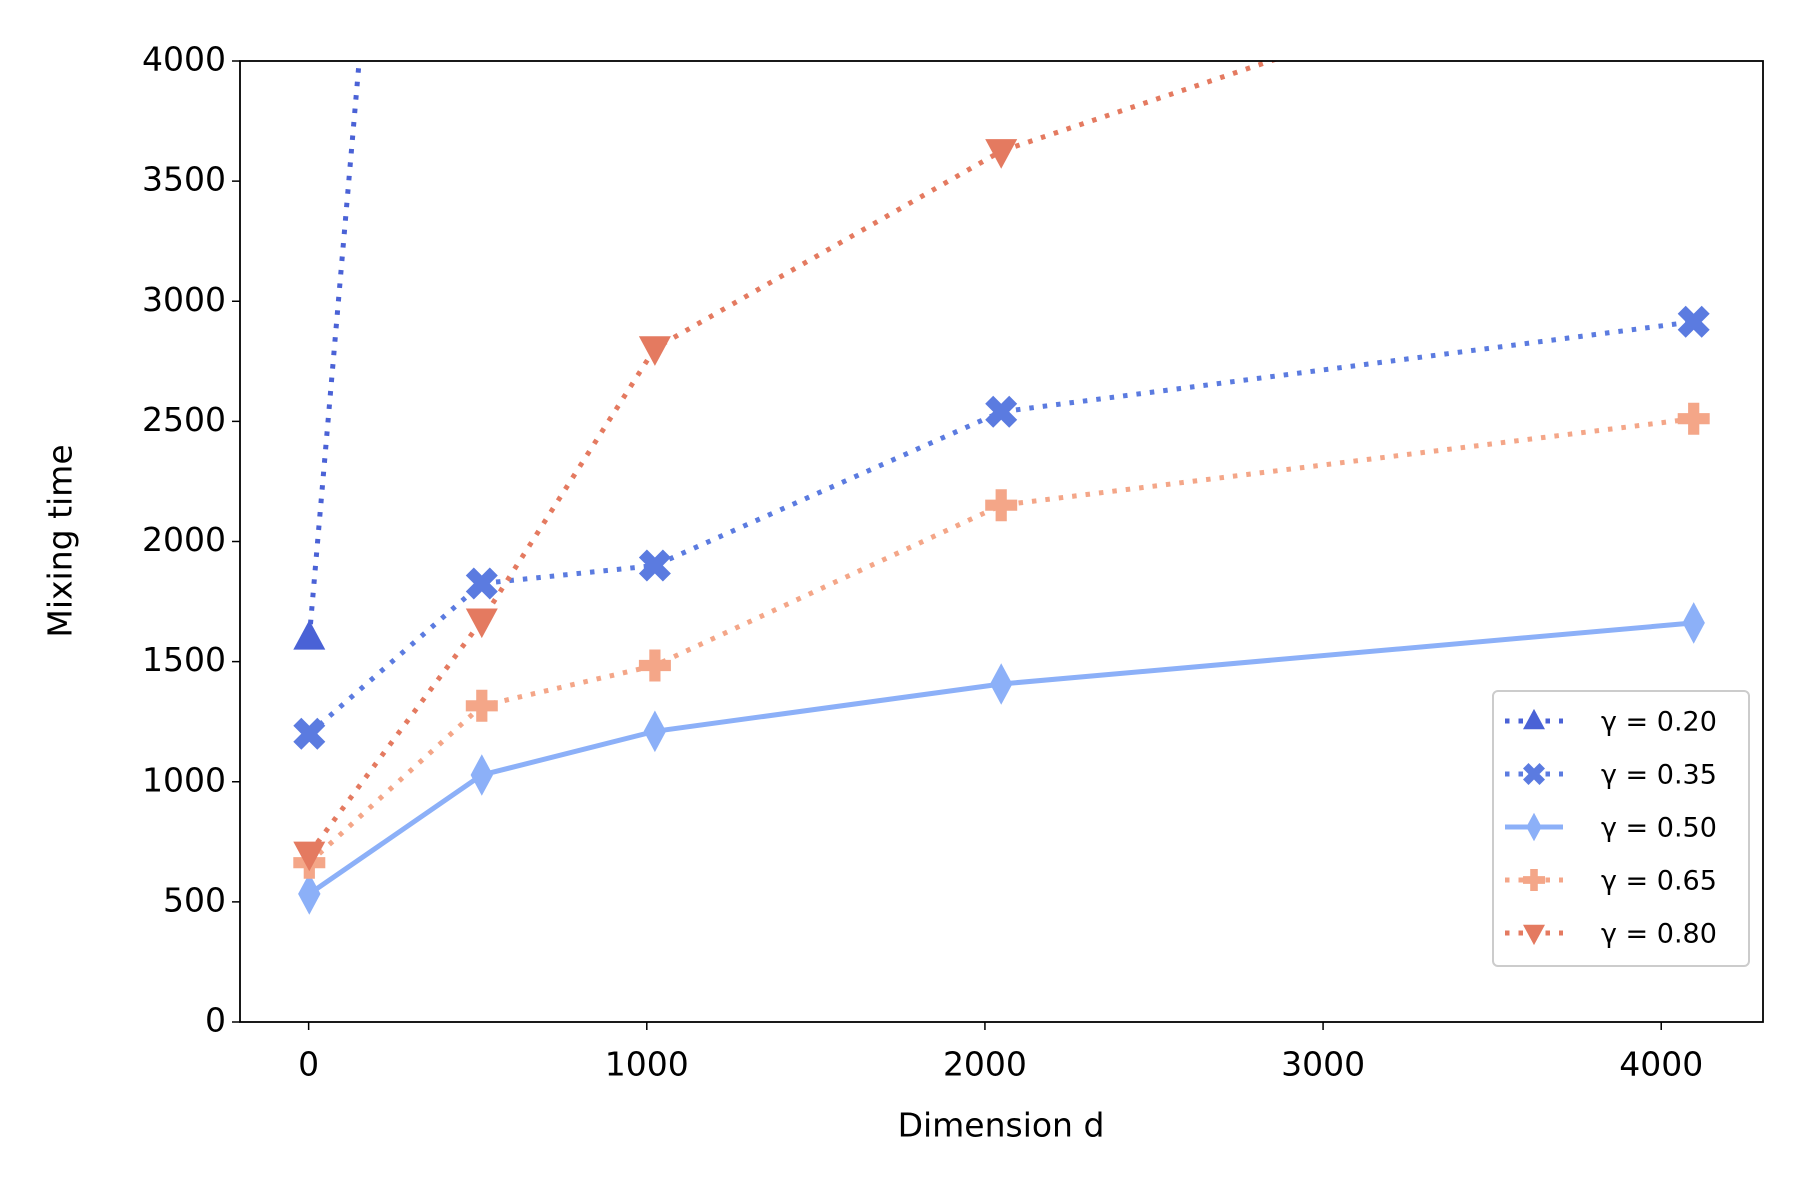  I want to click on y-tick-label: 500, so click(194, 899).